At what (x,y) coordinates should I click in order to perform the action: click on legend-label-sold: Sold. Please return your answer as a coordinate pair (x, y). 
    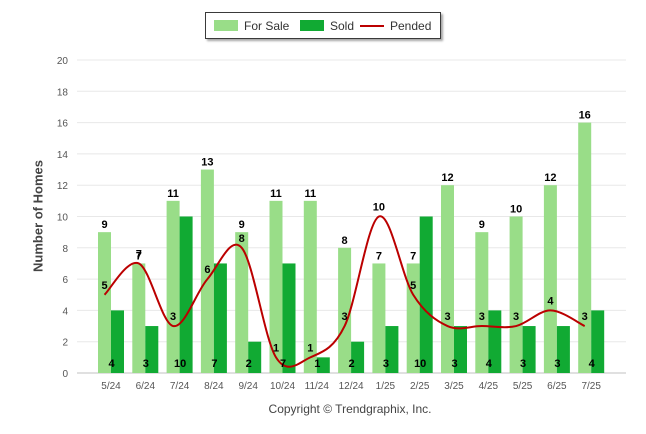
    Looking at the image, I should click on (342, 26).